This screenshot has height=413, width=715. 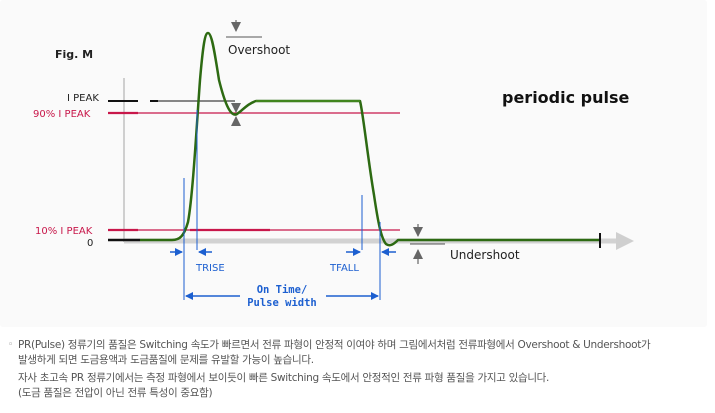 What do you see at coordinates (282, 303) in the screenshot?
I see `ontime-label-line2: Pulse width` at bounding box center [282, 303].